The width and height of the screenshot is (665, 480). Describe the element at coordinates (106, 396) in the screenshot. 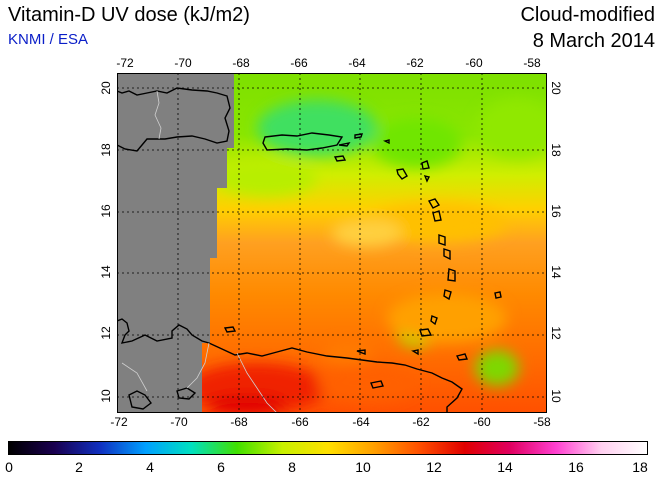

I see `lat-left-label: 10` at that location.